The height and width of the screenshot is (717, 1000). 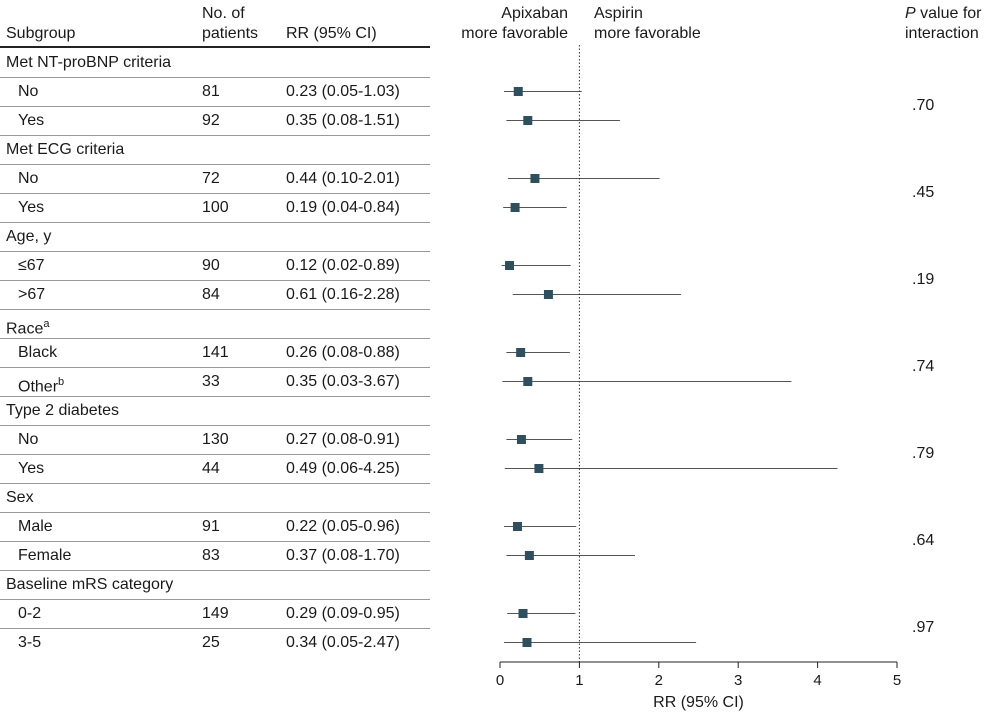 What do you see at coordinates (211, 265) in the screenshot?
I see `row-patients: 90` at bounding box center [211, 265].